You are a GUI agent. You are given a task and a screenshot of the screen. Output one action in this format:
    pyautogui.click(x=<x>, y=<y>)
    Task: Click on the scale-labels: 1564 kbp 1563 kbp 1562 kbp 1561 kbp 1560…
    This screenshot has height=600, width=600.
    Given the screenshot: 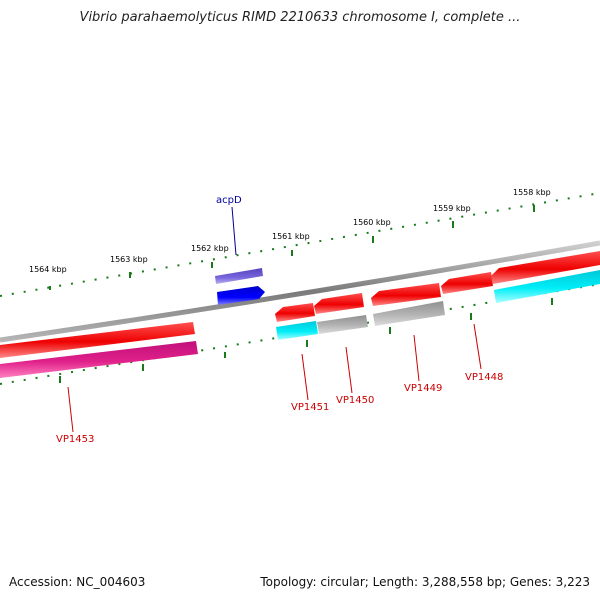 What is the action you would take?
    pyautogui.click(x=290, y=231)
    